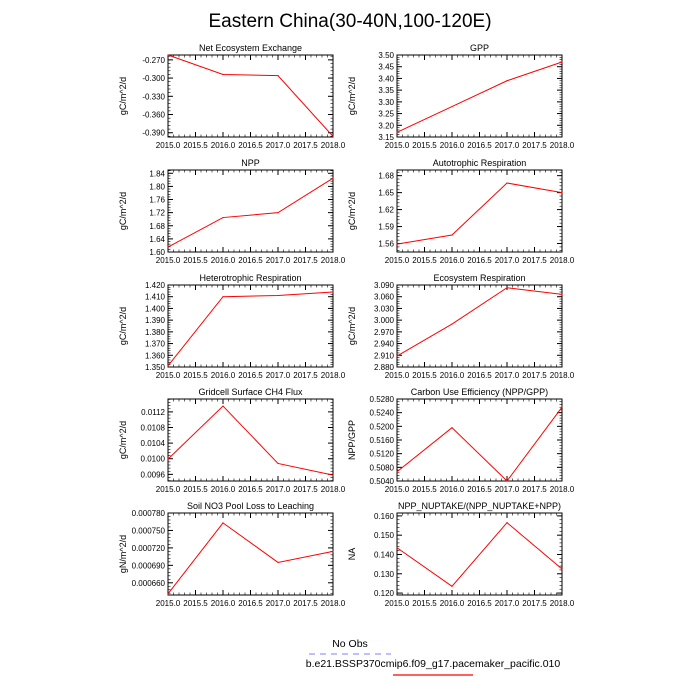 The height and width of the screenshot is (700, 700). What do you see at coordinates (350, 644) in the screenshot?
I see `legend-obs-label: No Obs` at bounding box center [350, 644].